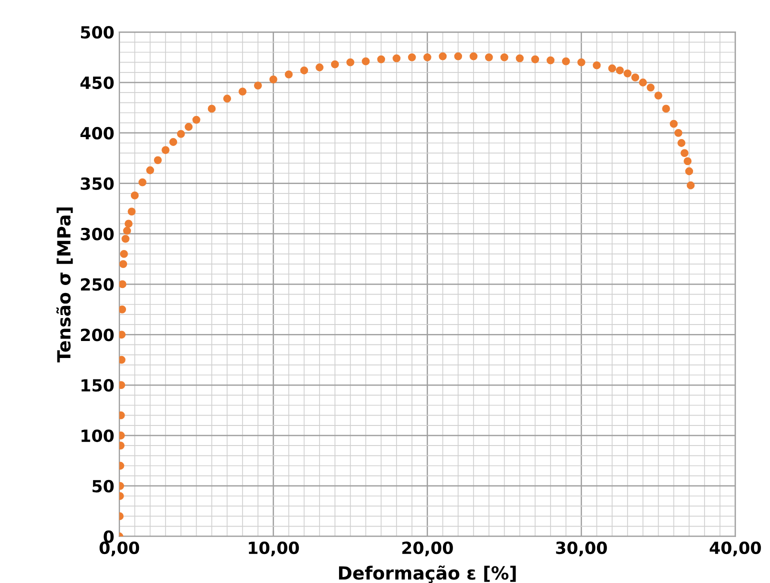 This screenshot has width=770, height=583. Describe the element at coordinates (97, 83) in the screenshot. I see `y-tick-label: 450` at that location.